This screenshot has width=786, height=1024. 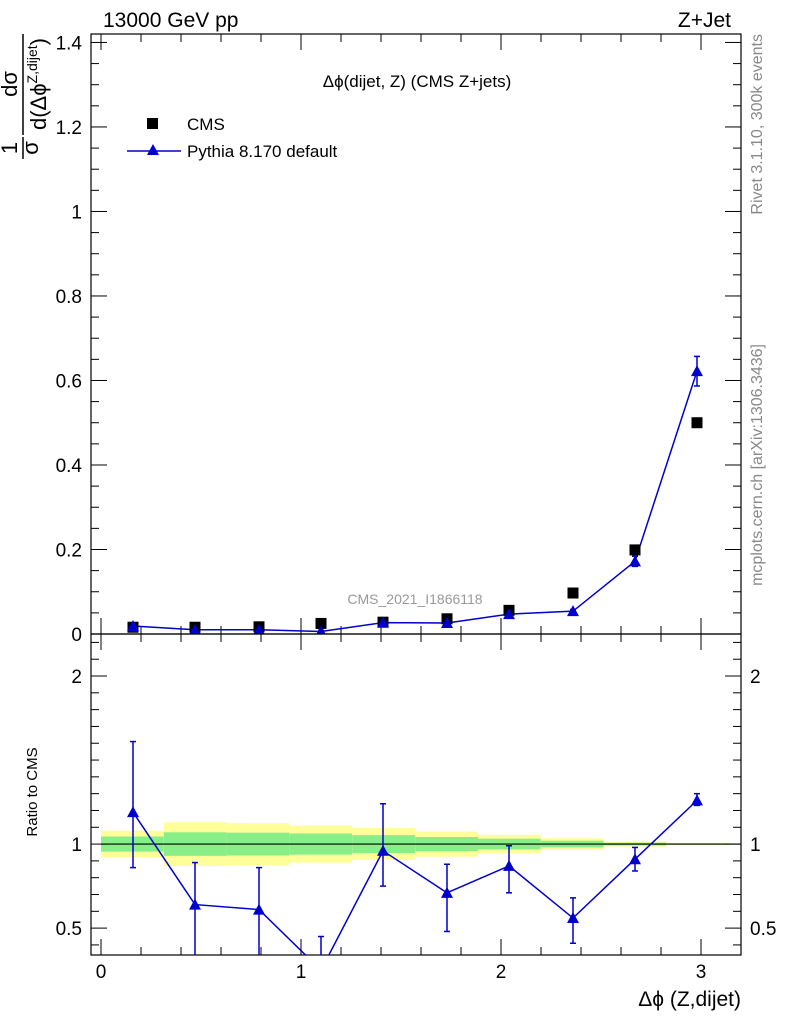 I want to click on header-energy-label: 13000 GeV pp, so click(x=170, y=20).